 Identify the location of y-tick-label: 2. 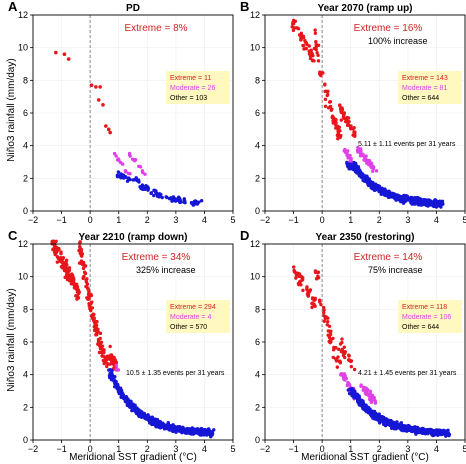
(25, 178).